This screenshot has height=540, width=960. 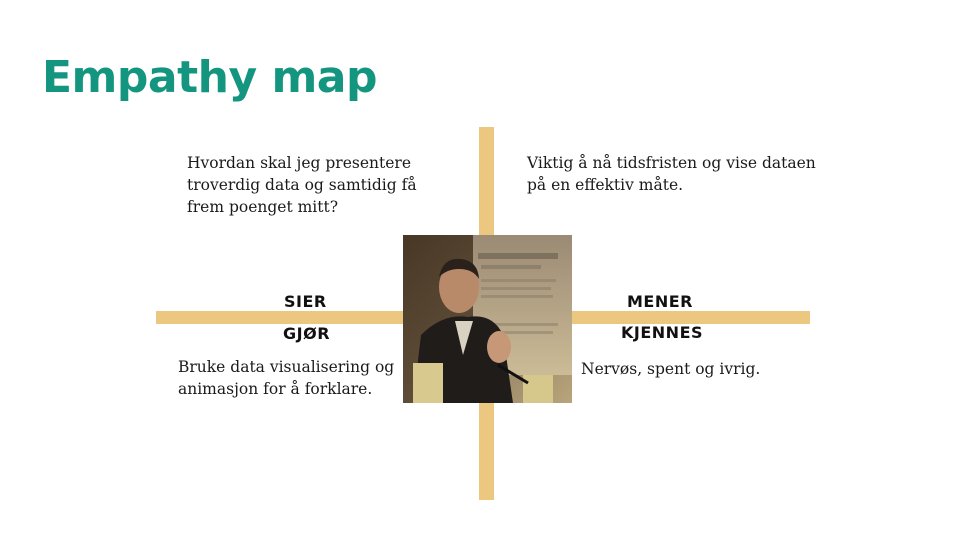 I want to click on quadrant-bottom-right-text: Nervøs, spent og ivrig., so click(x=671, y=369).